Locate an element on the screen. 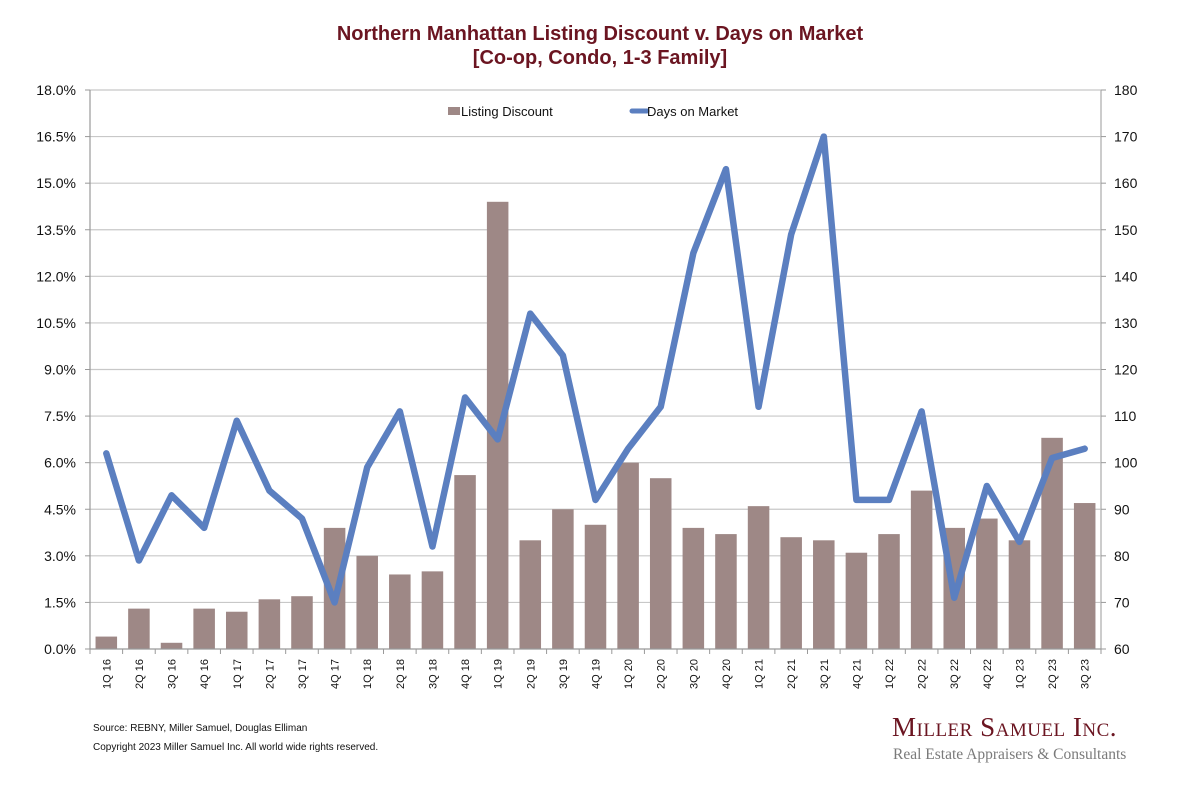 This screenshot has width=1200, height=792. x-tick-label: 2Q 23 is located at coordinates (1053, 674).